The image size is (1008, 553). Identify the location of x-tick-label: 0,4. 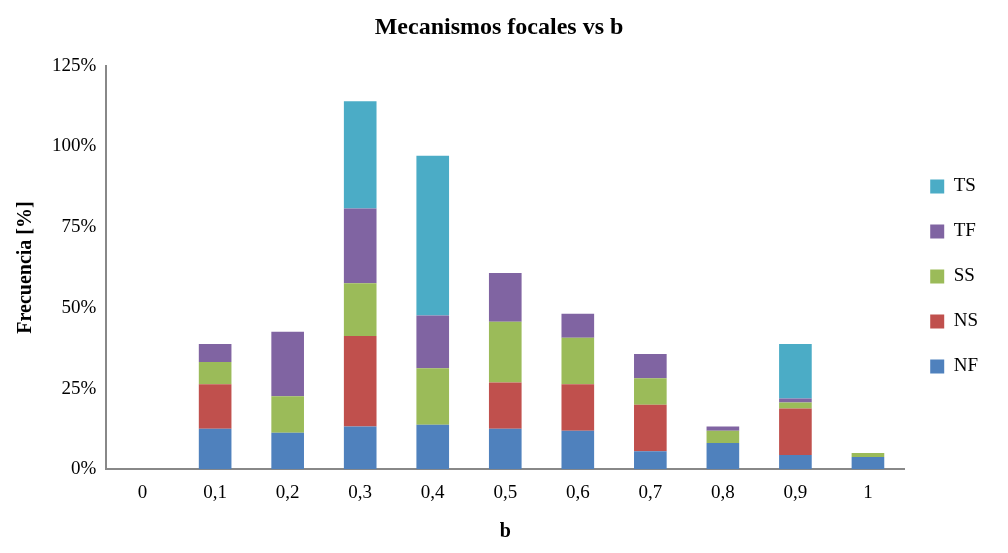
(433, 491).